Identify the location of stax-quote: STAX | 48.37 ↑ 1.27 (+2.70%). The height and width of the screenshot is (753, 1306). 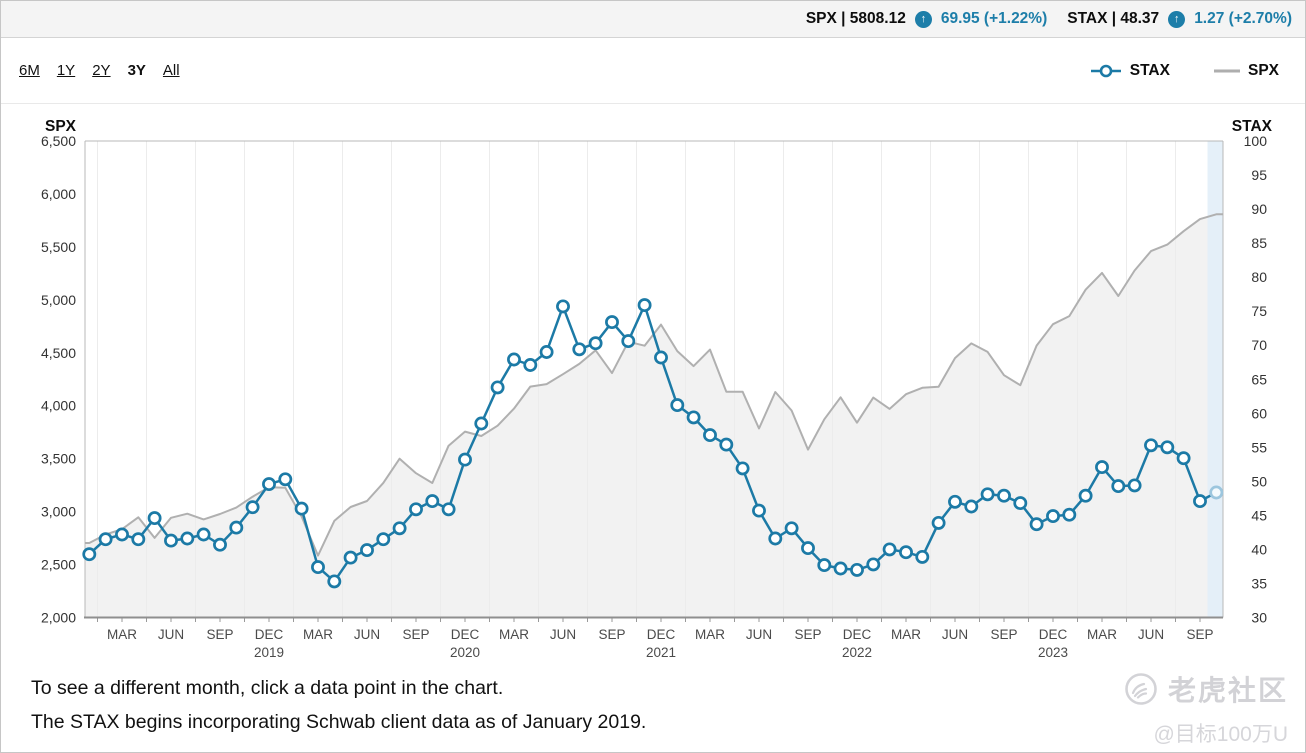
(1179, 19).